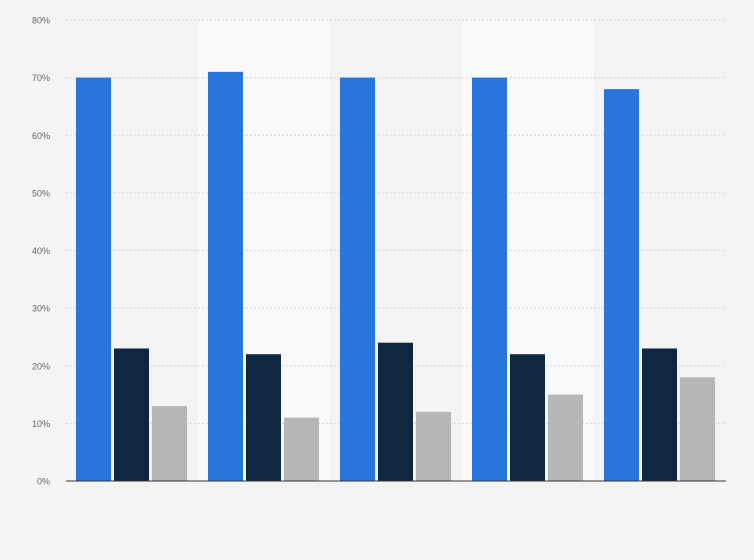 The image size is (754, 560). I want to click on y-tick-label: 20%, so click(41, 366).